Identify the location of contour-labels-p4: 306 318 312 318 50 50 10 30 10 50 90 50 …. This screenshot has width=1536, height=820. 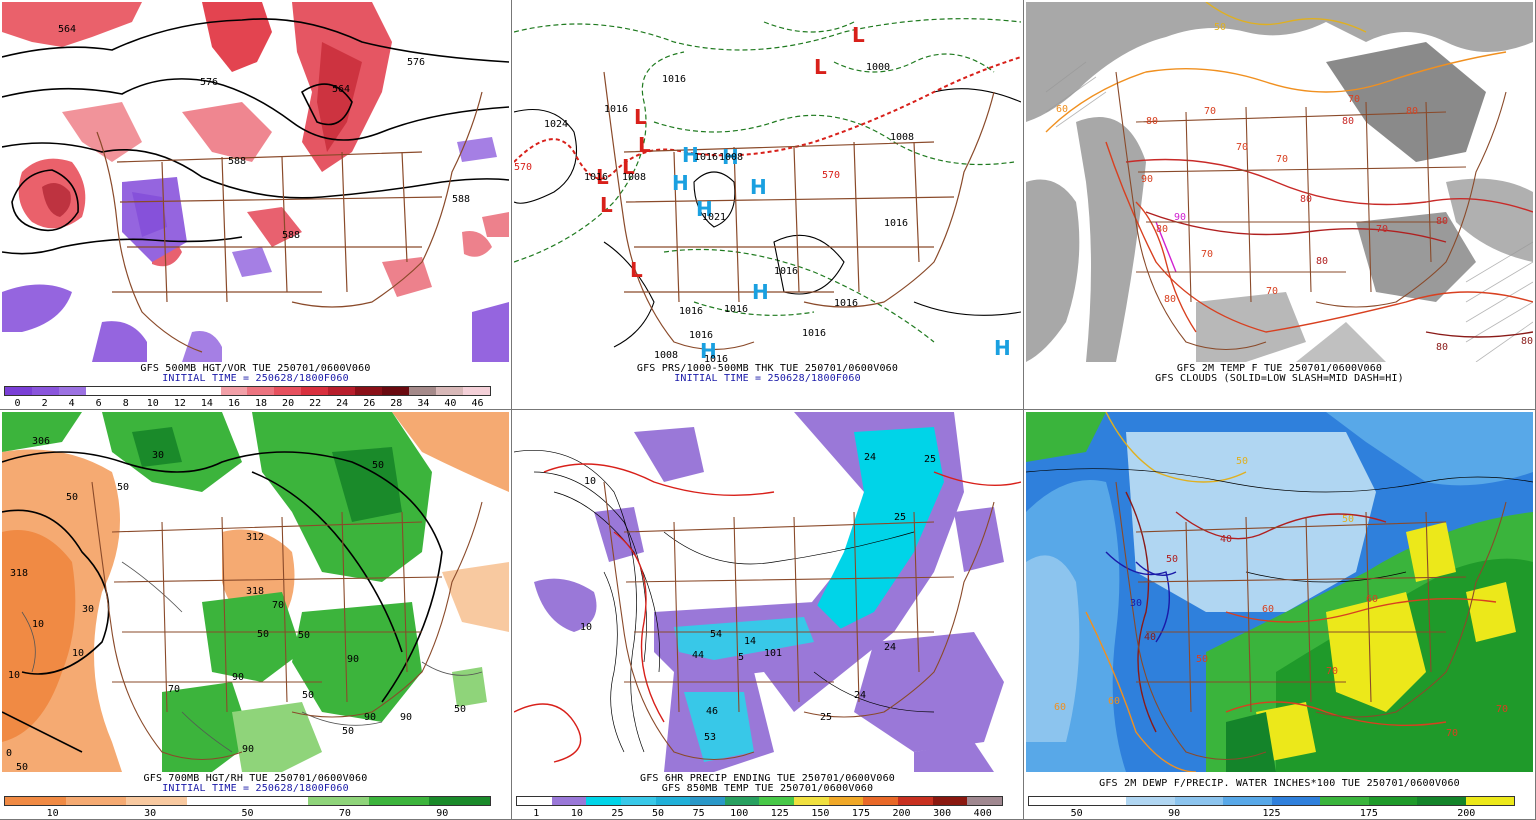
(236, 604).